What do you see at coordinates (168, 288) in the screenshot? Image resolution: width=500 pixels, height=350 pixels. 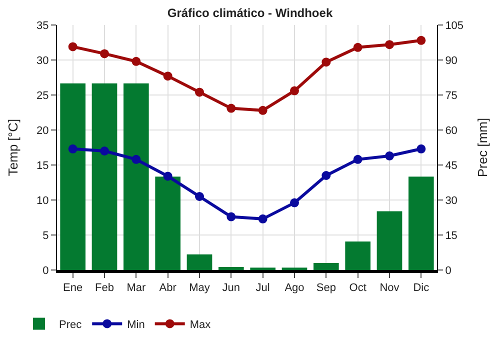 I see `x-tick-label: Abr` at bounding box center [168, 288].